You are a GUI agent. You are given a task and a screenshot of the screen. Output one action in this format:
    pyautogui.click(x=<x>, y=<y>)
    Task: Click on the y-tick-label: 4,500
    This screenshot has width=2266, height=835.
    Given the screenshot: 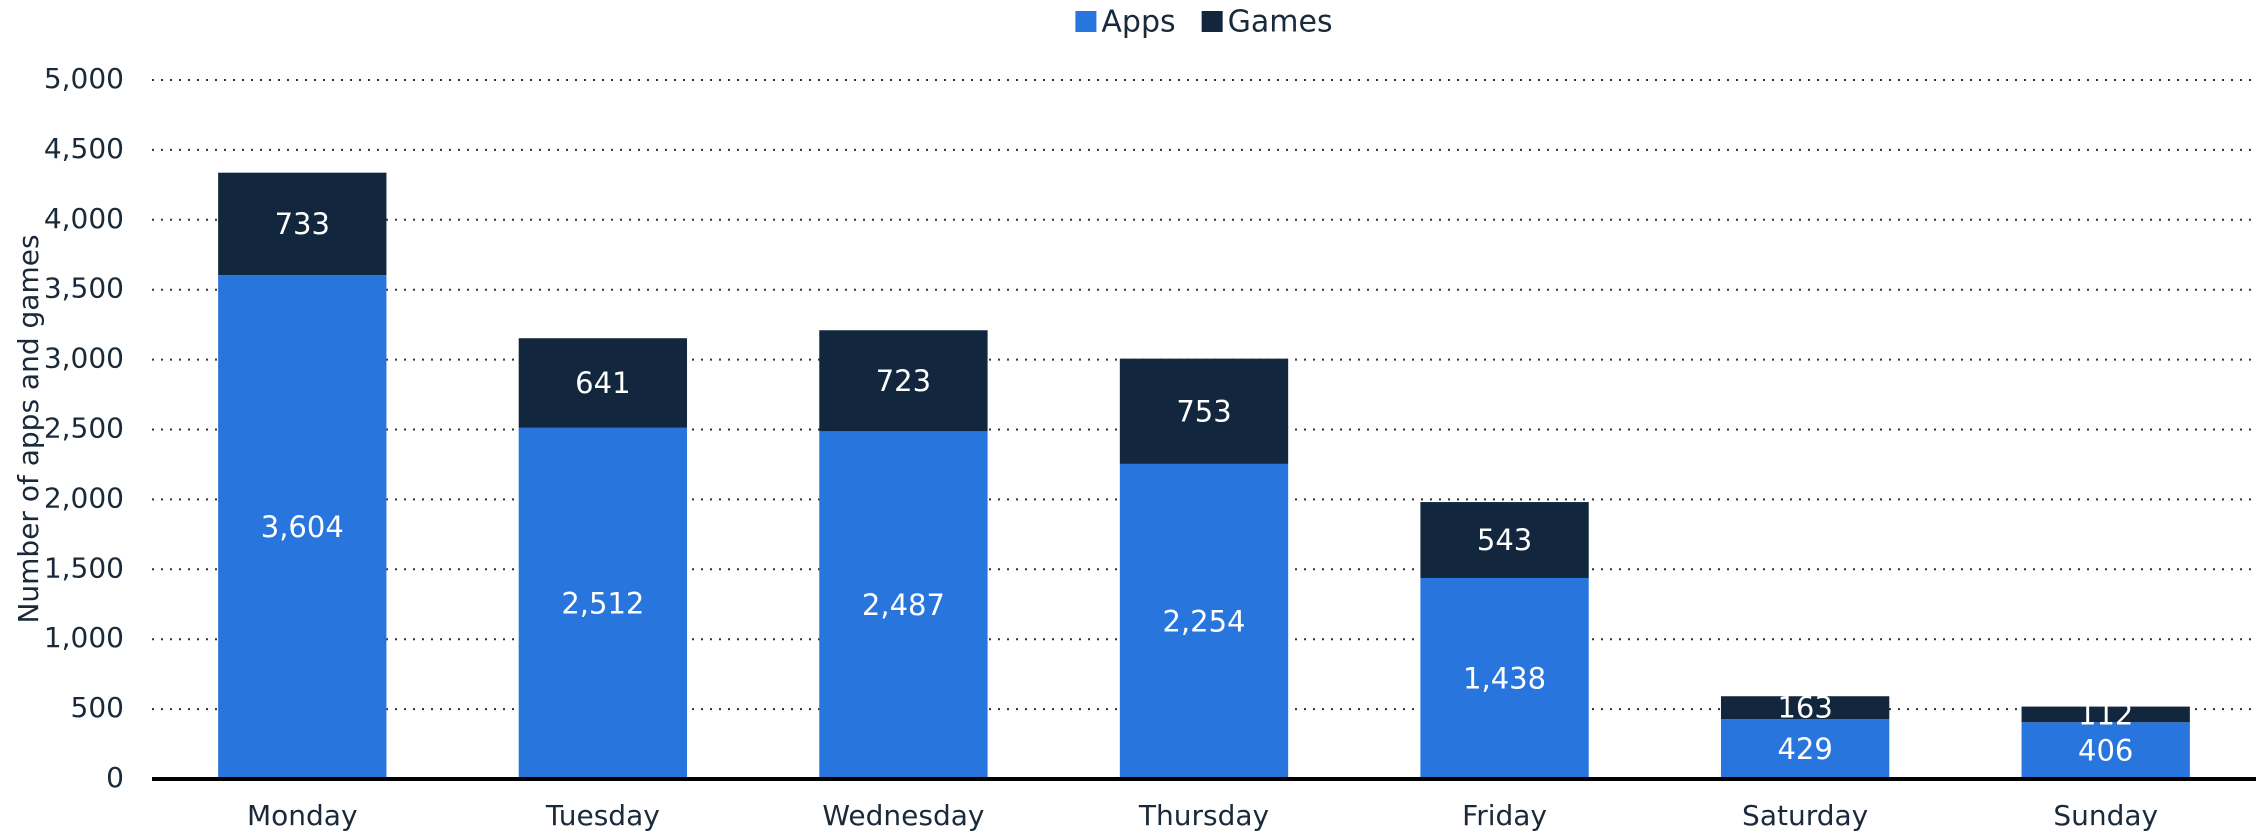 What is the action you would take?
    pyautogui.click(x=84, y=148)
    